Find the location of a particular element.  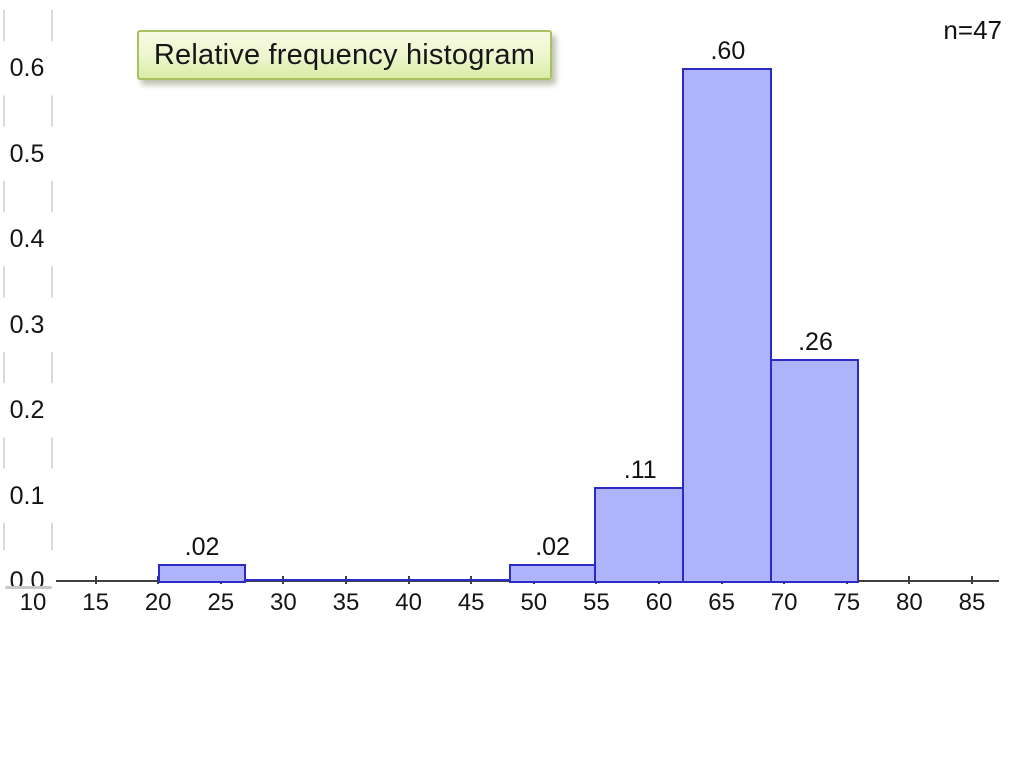

dashed-guide-right is located at coordinates (52, 280).